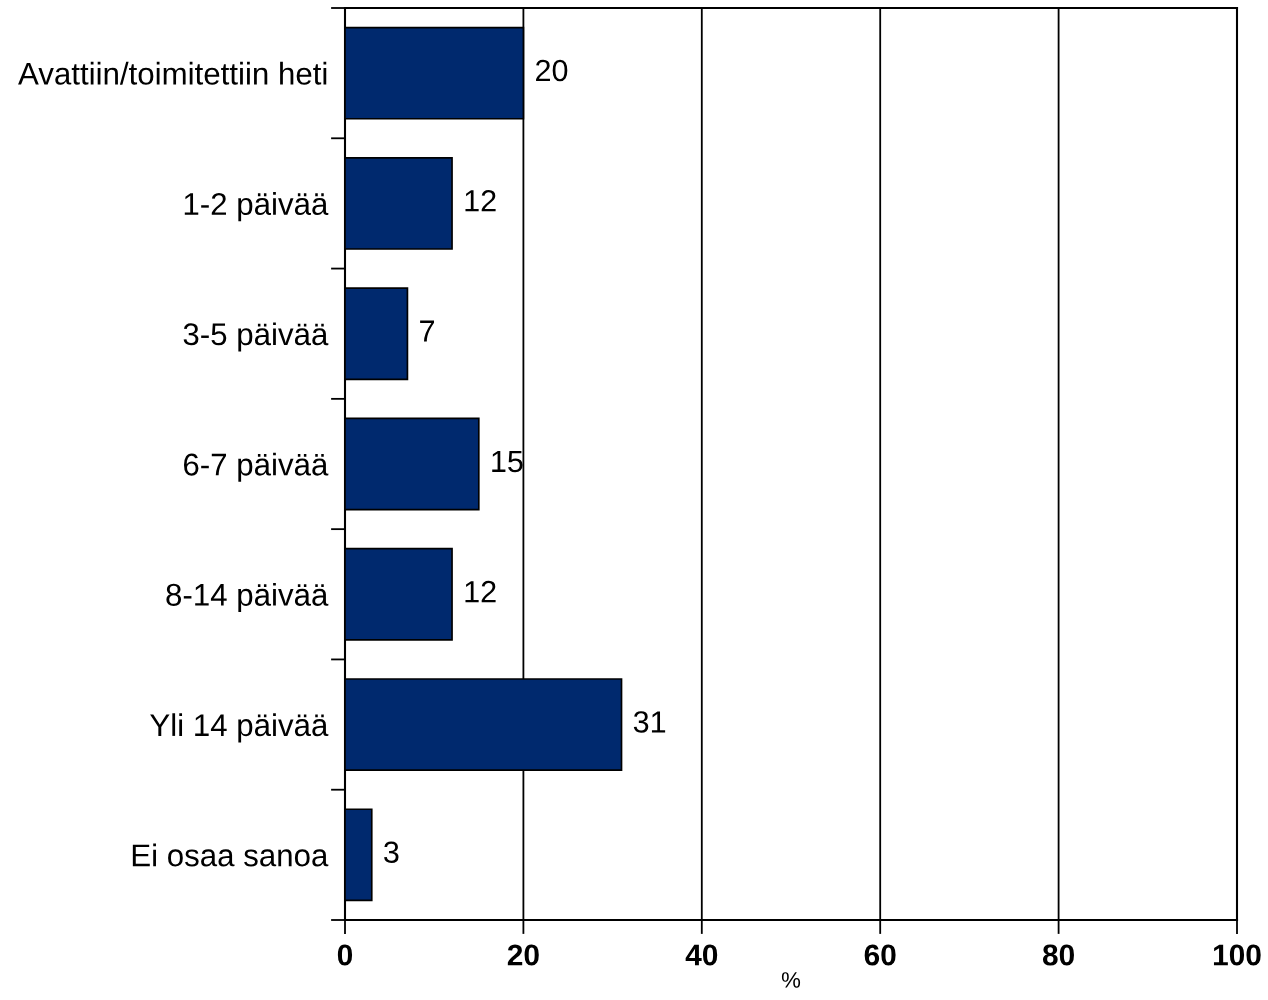 The height and width of the screenshot is (1000, 1268). I want to click on x-axis-title: %, so click(791, 980).